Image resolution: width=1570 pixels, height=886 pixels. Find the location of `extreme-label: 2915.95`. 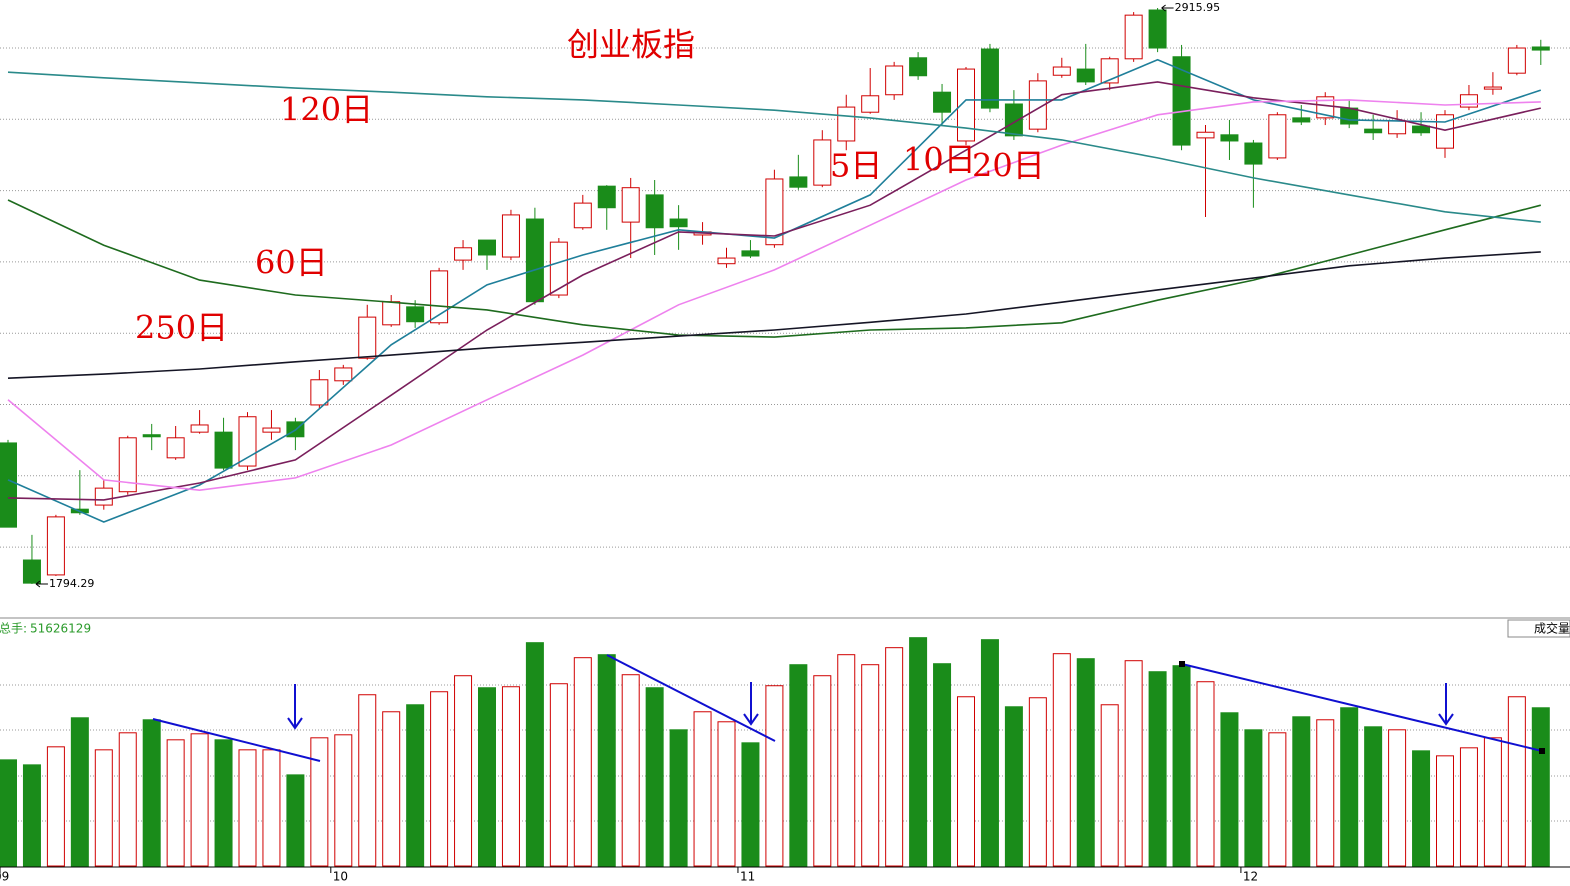

extreme-label: 2915.95 is located at coordinates (1198, 7).